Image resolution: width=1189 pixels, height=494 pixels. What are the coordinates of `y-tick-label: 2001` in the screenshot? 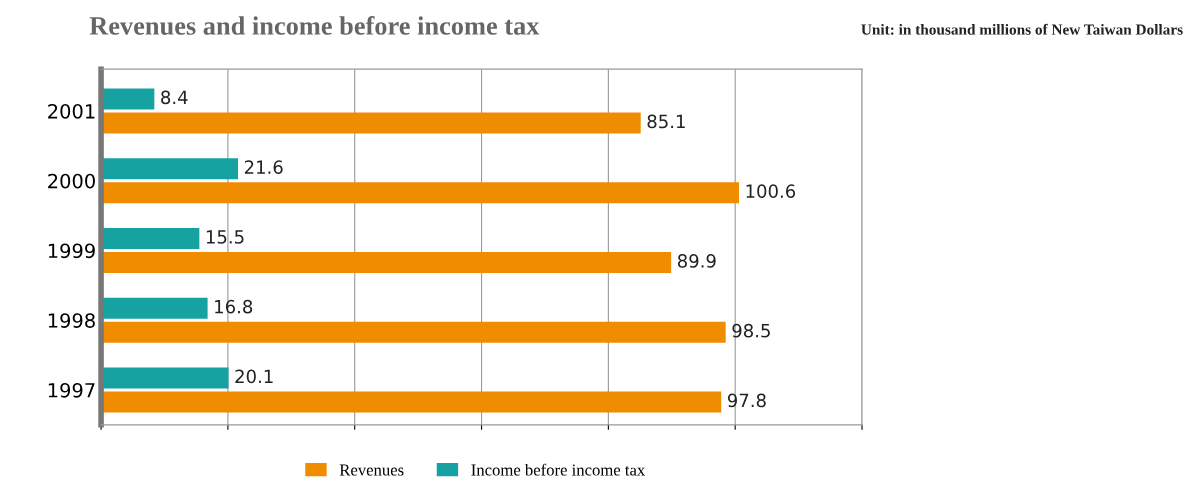 It's located at (71, 111).